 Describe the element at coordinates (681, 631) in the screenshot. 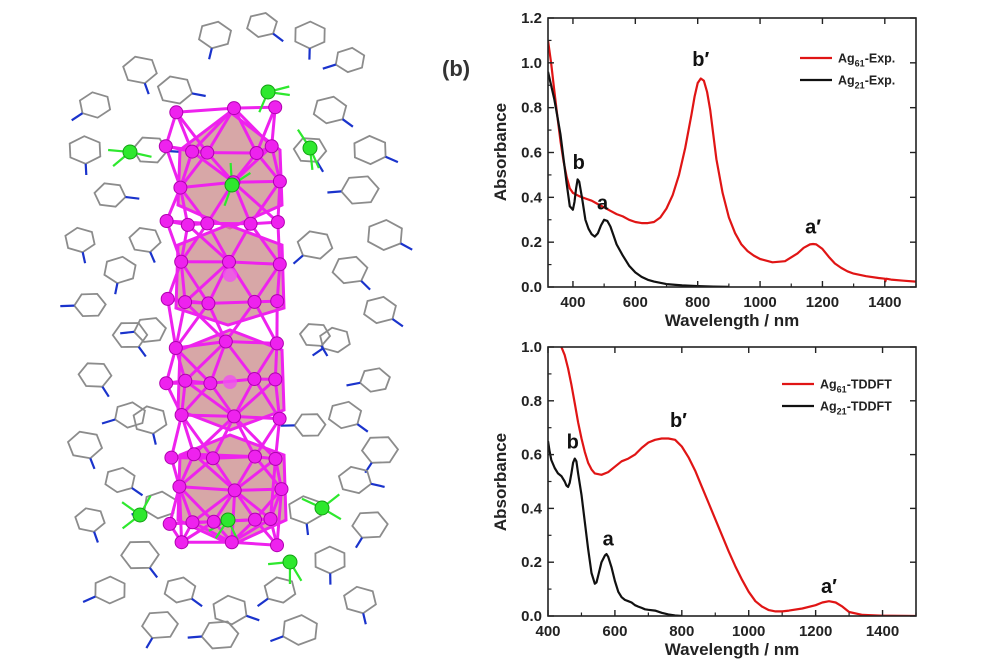

I see `x-tick-label-tddft: 800` at that location.